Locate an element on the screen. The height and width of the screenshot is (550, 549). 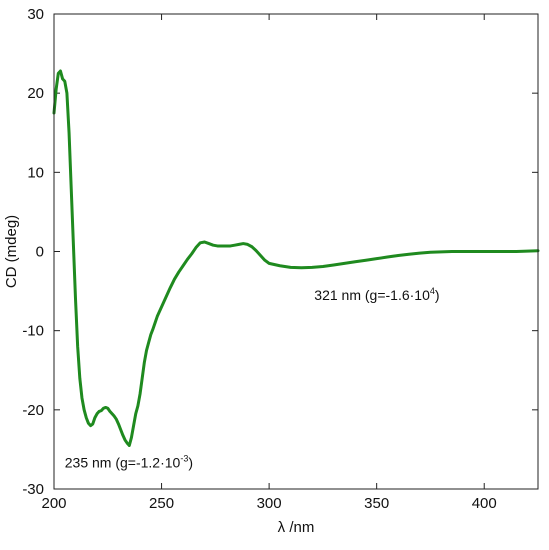
peak-annotation: 321 nm (g=-1.6·104) is located at coordinates (376, 294).